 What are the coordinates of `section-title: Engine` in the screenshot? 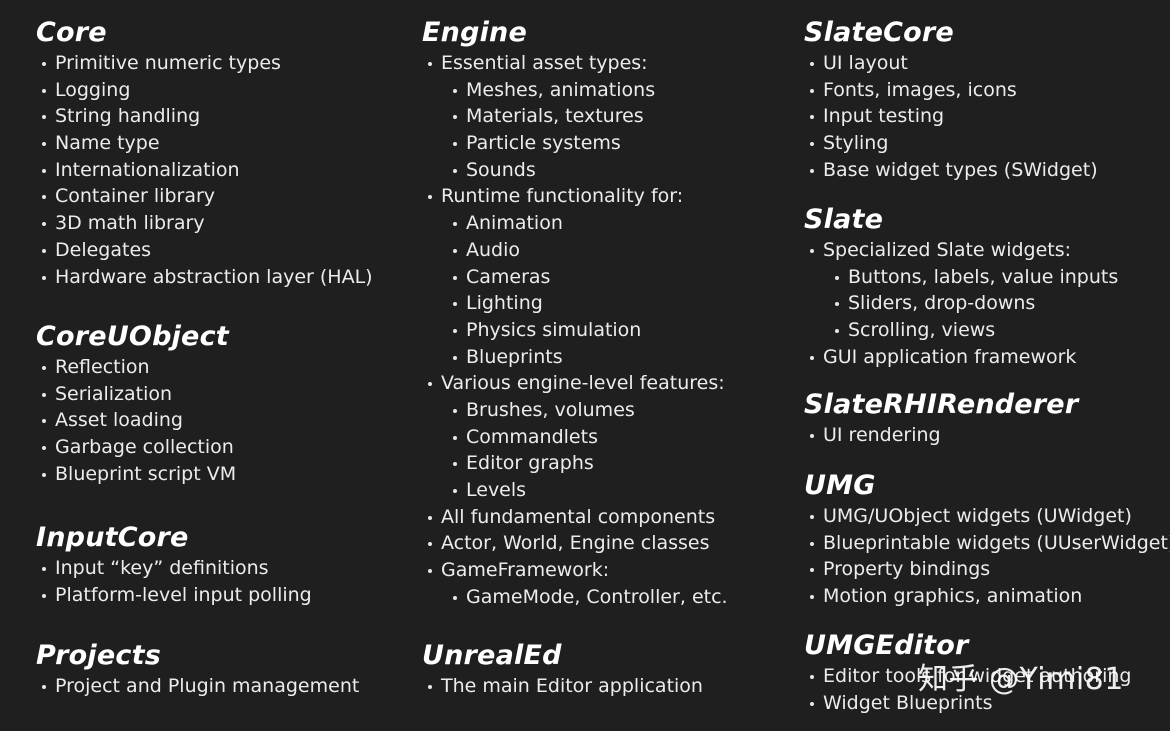 It's located at (474, 32).